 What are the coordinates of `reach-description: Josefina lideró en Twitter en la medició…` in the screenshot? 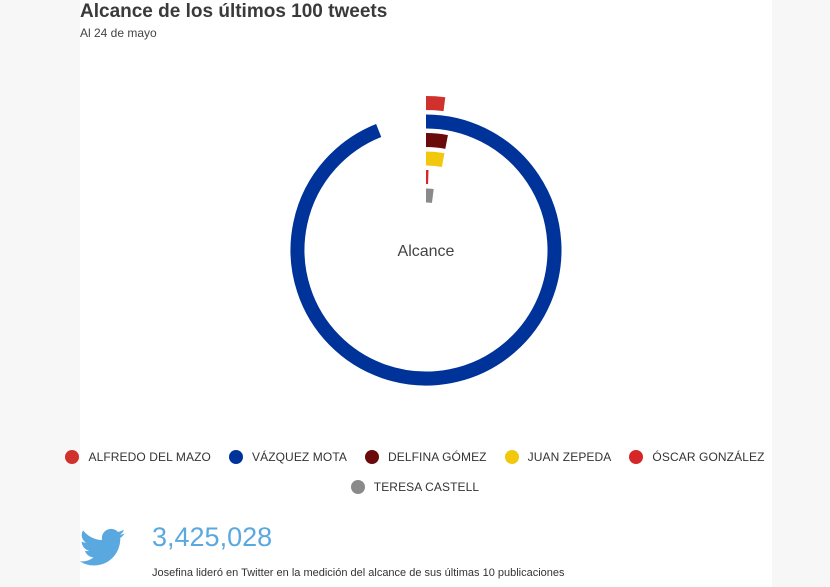 It's located at (358, 573).